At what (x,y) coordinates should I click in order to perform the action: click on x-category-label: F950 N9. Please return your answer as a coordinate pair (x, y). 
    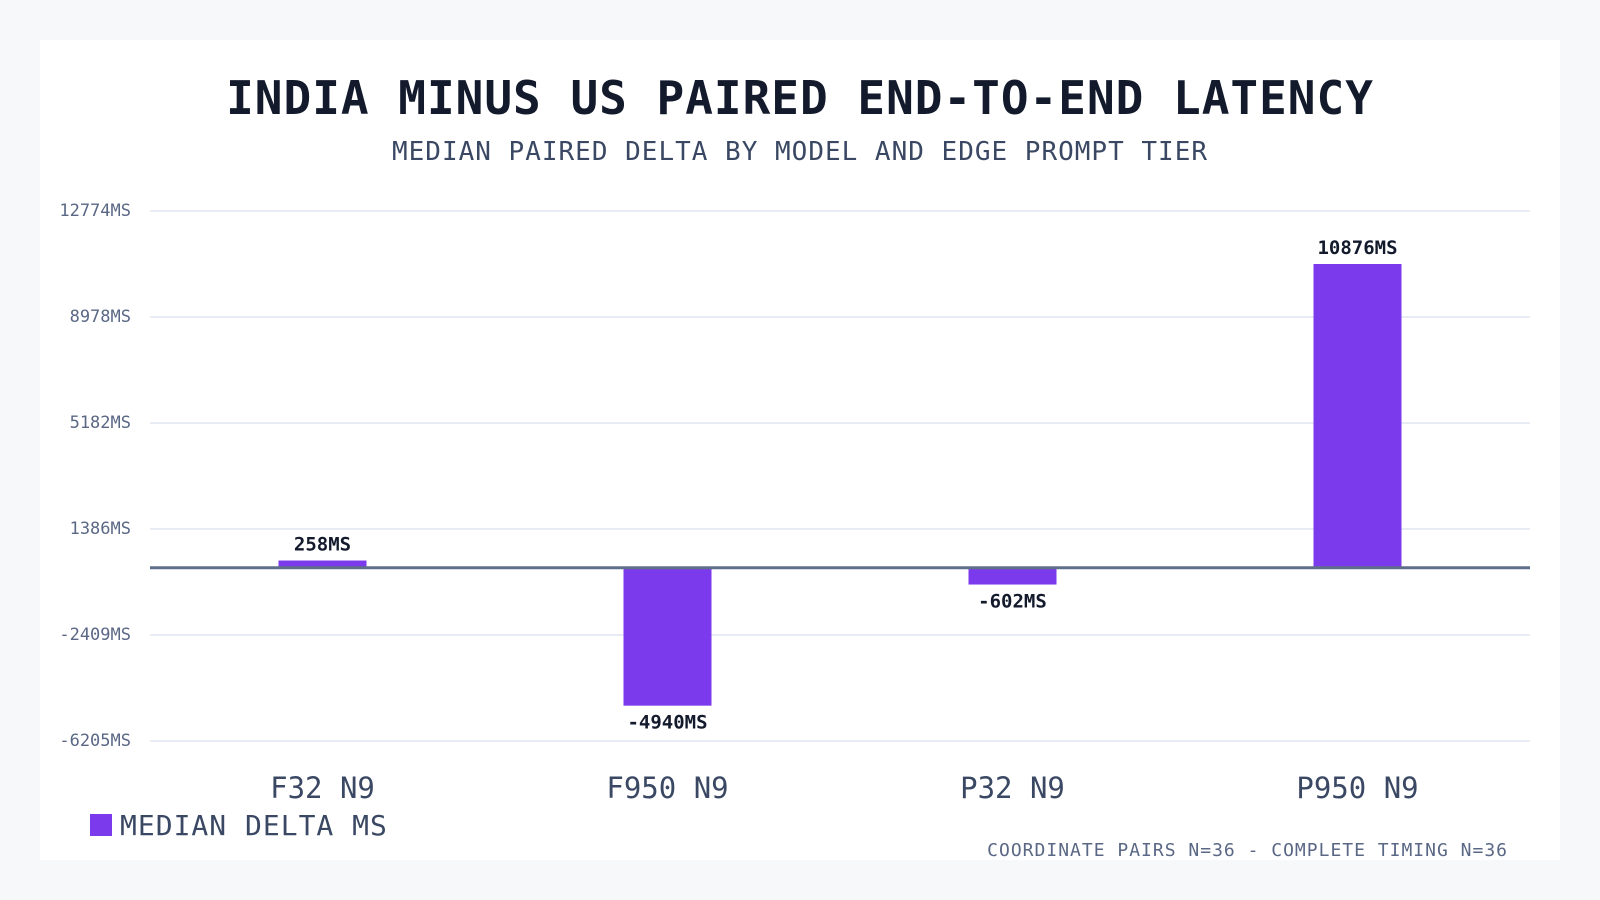
    Looking at the image, I should click on (667, 788).